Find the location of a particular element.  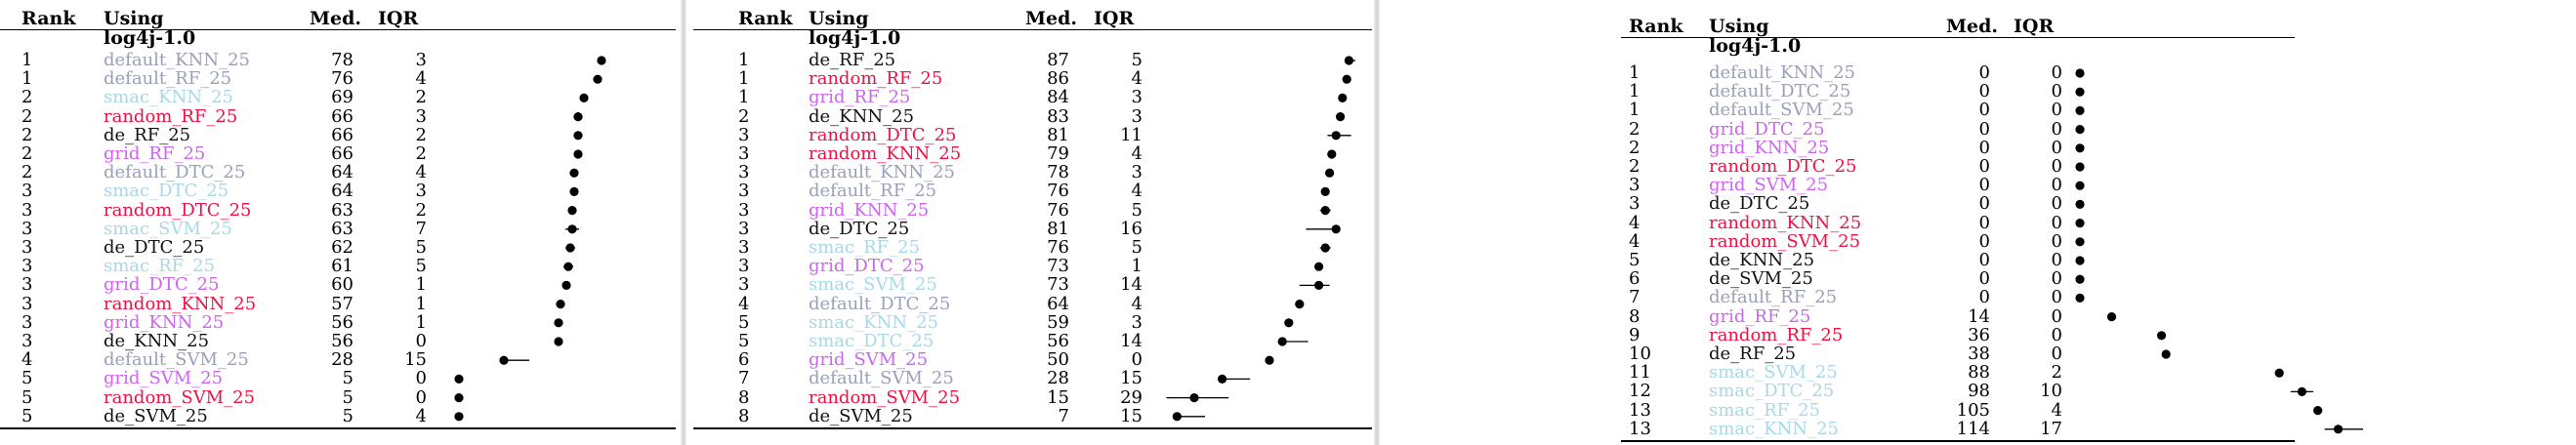

rank-cell: 1 is located at coordinates (744, 79).